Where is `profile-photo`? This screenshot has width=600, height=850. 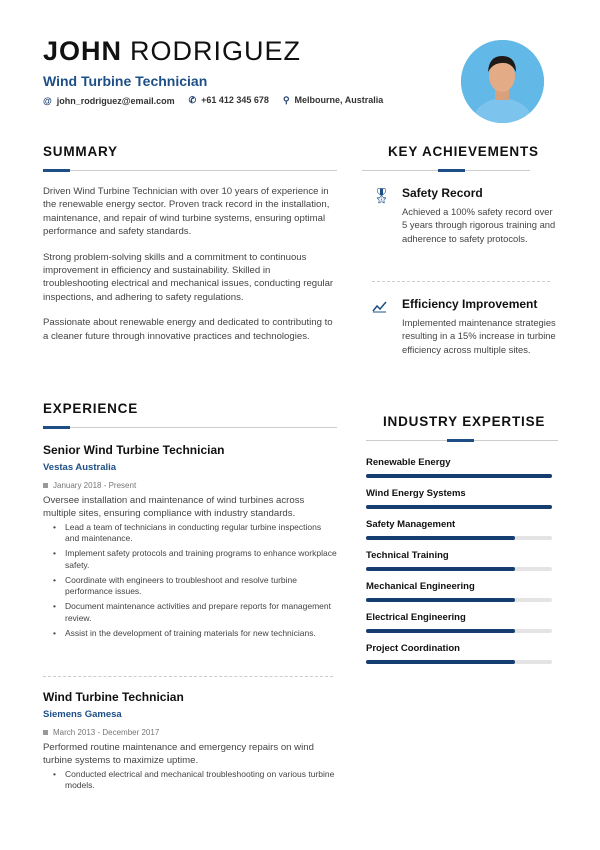 profile-photo is located at coordinates (502, 81).